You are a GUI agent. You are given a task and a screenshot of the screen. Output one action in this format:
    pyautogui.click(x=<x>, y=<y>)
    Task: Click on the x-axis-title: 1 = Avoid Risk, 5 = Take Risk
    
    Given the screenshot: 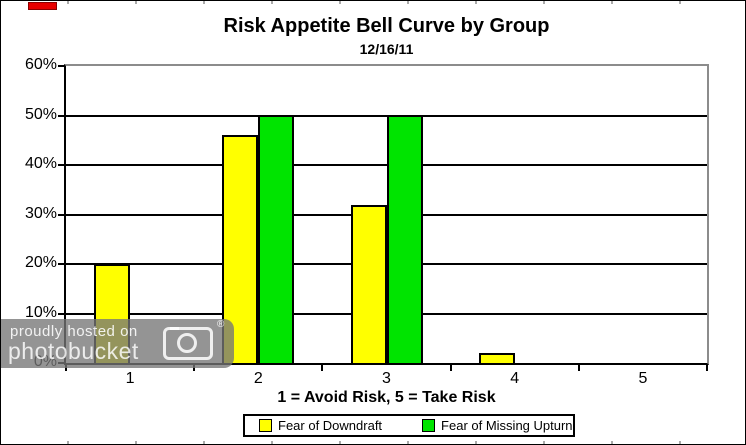 What is the action you would take?
    pyautogui.click(x=386, y=397)
    